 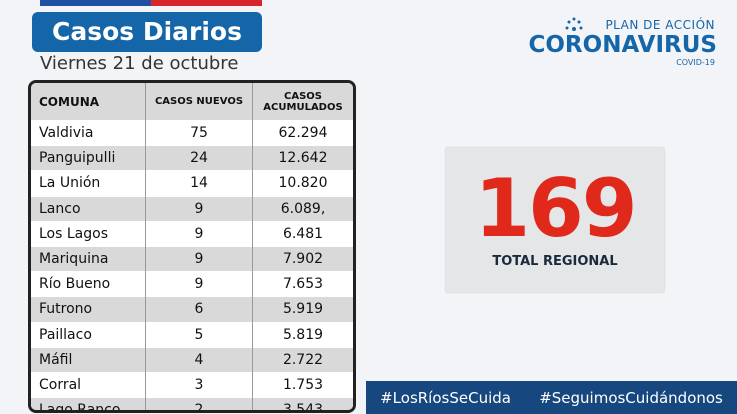 I want to click on coronavirus-logo: PLAN DE ACCIÓN CORONAVIRUS COVID-19, so click(x=622, y=47).